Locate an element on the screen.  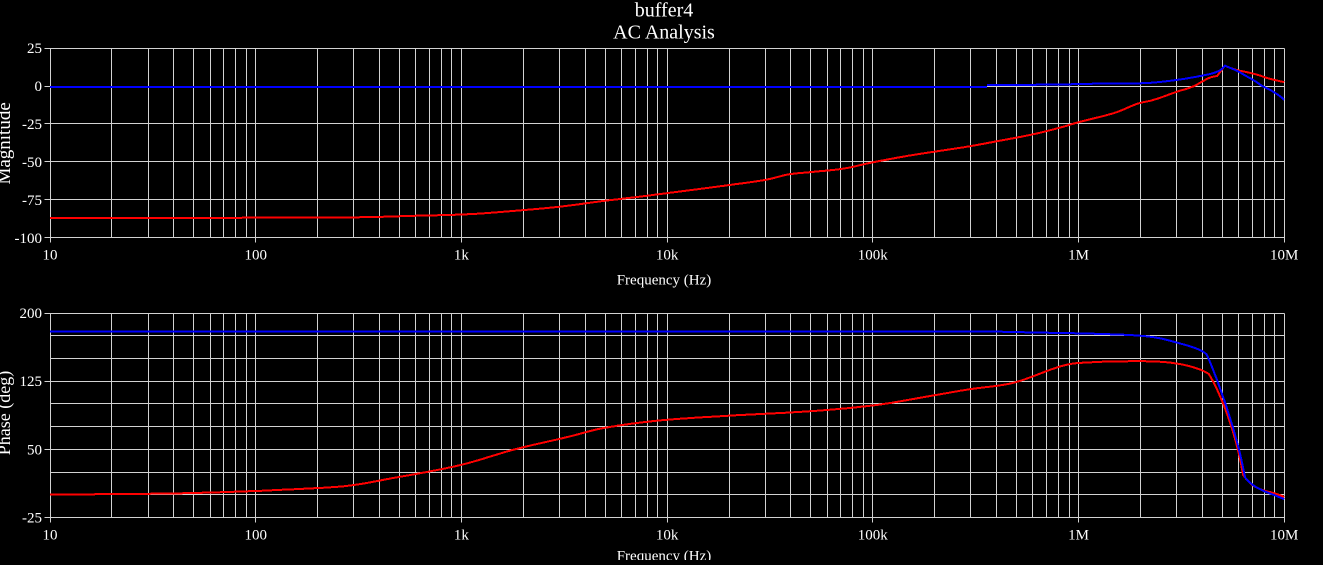
svg-text: -50 is located at coordinates (32, 163).